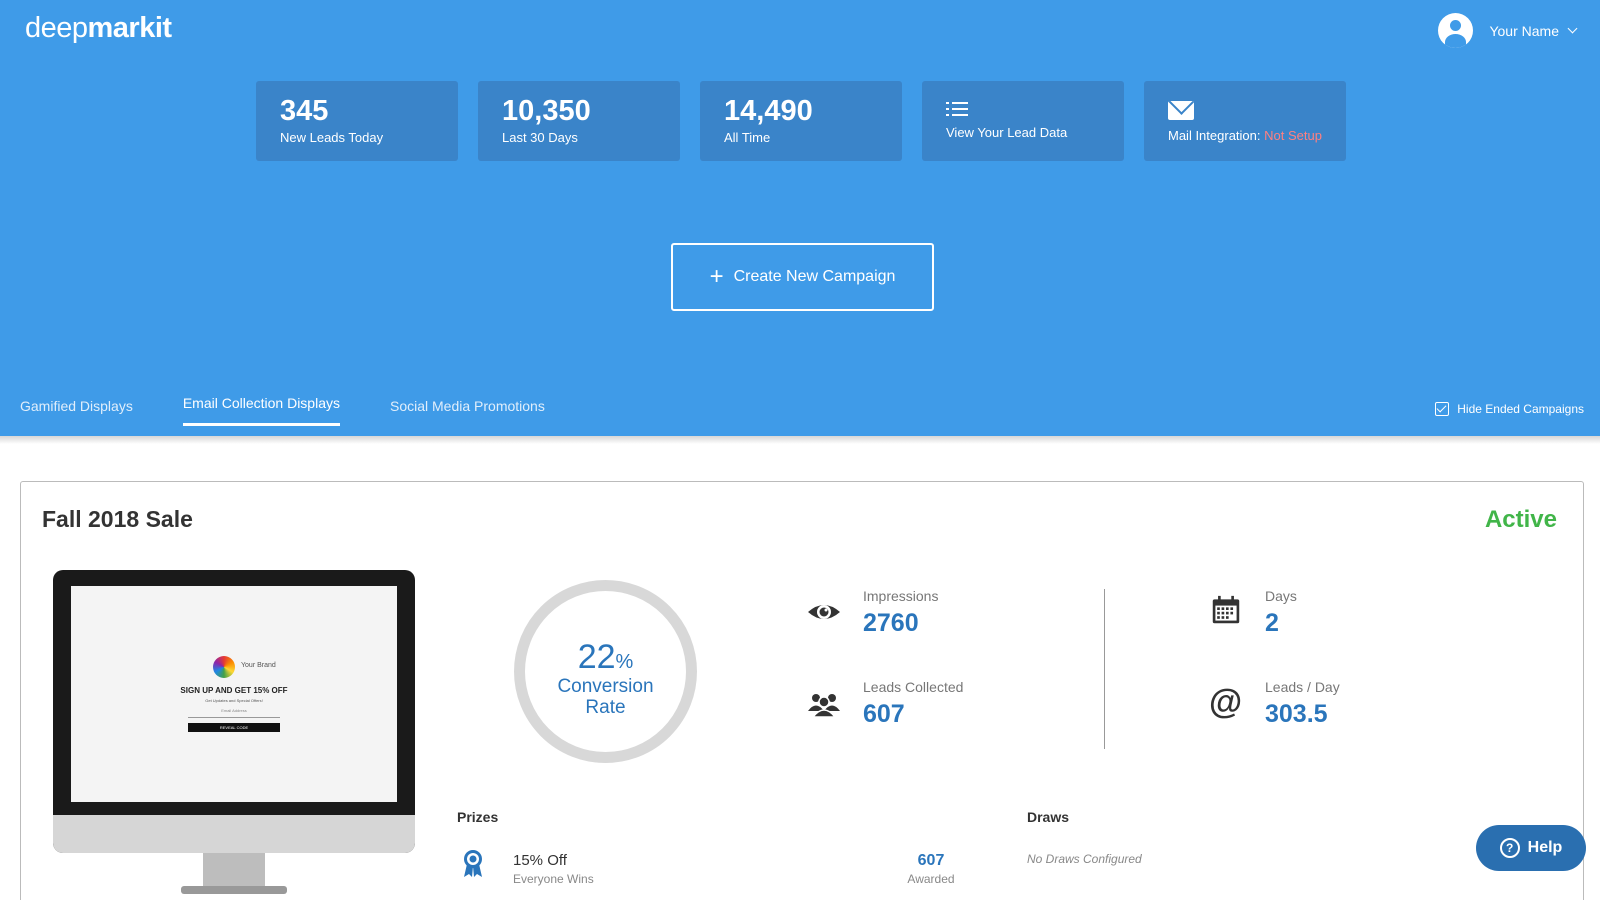  I want to click on days-value: 2, so click(1272, 623).